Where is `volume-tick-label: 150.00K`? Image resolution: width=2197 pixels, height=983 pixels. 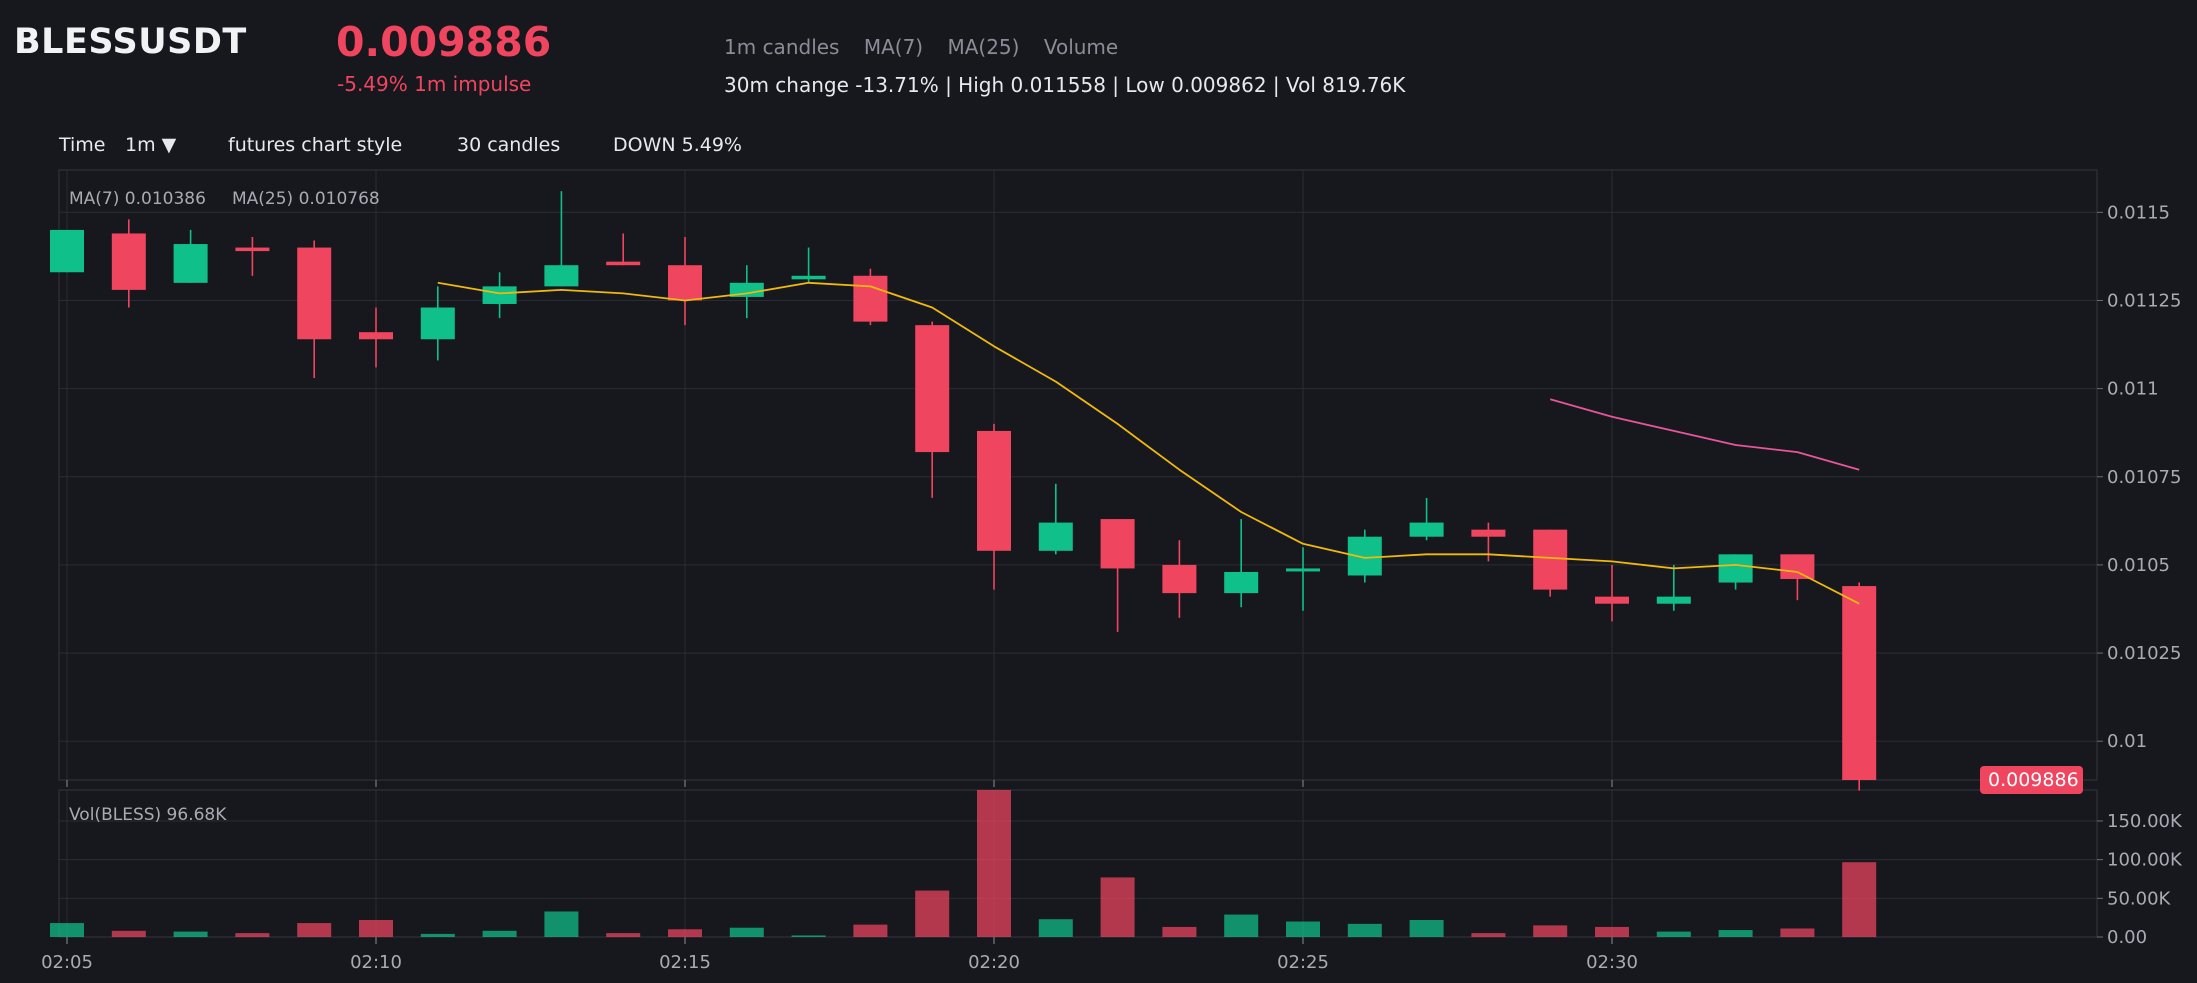
volume-tick-label: 150.00K is located at coordinates (2145, 821).